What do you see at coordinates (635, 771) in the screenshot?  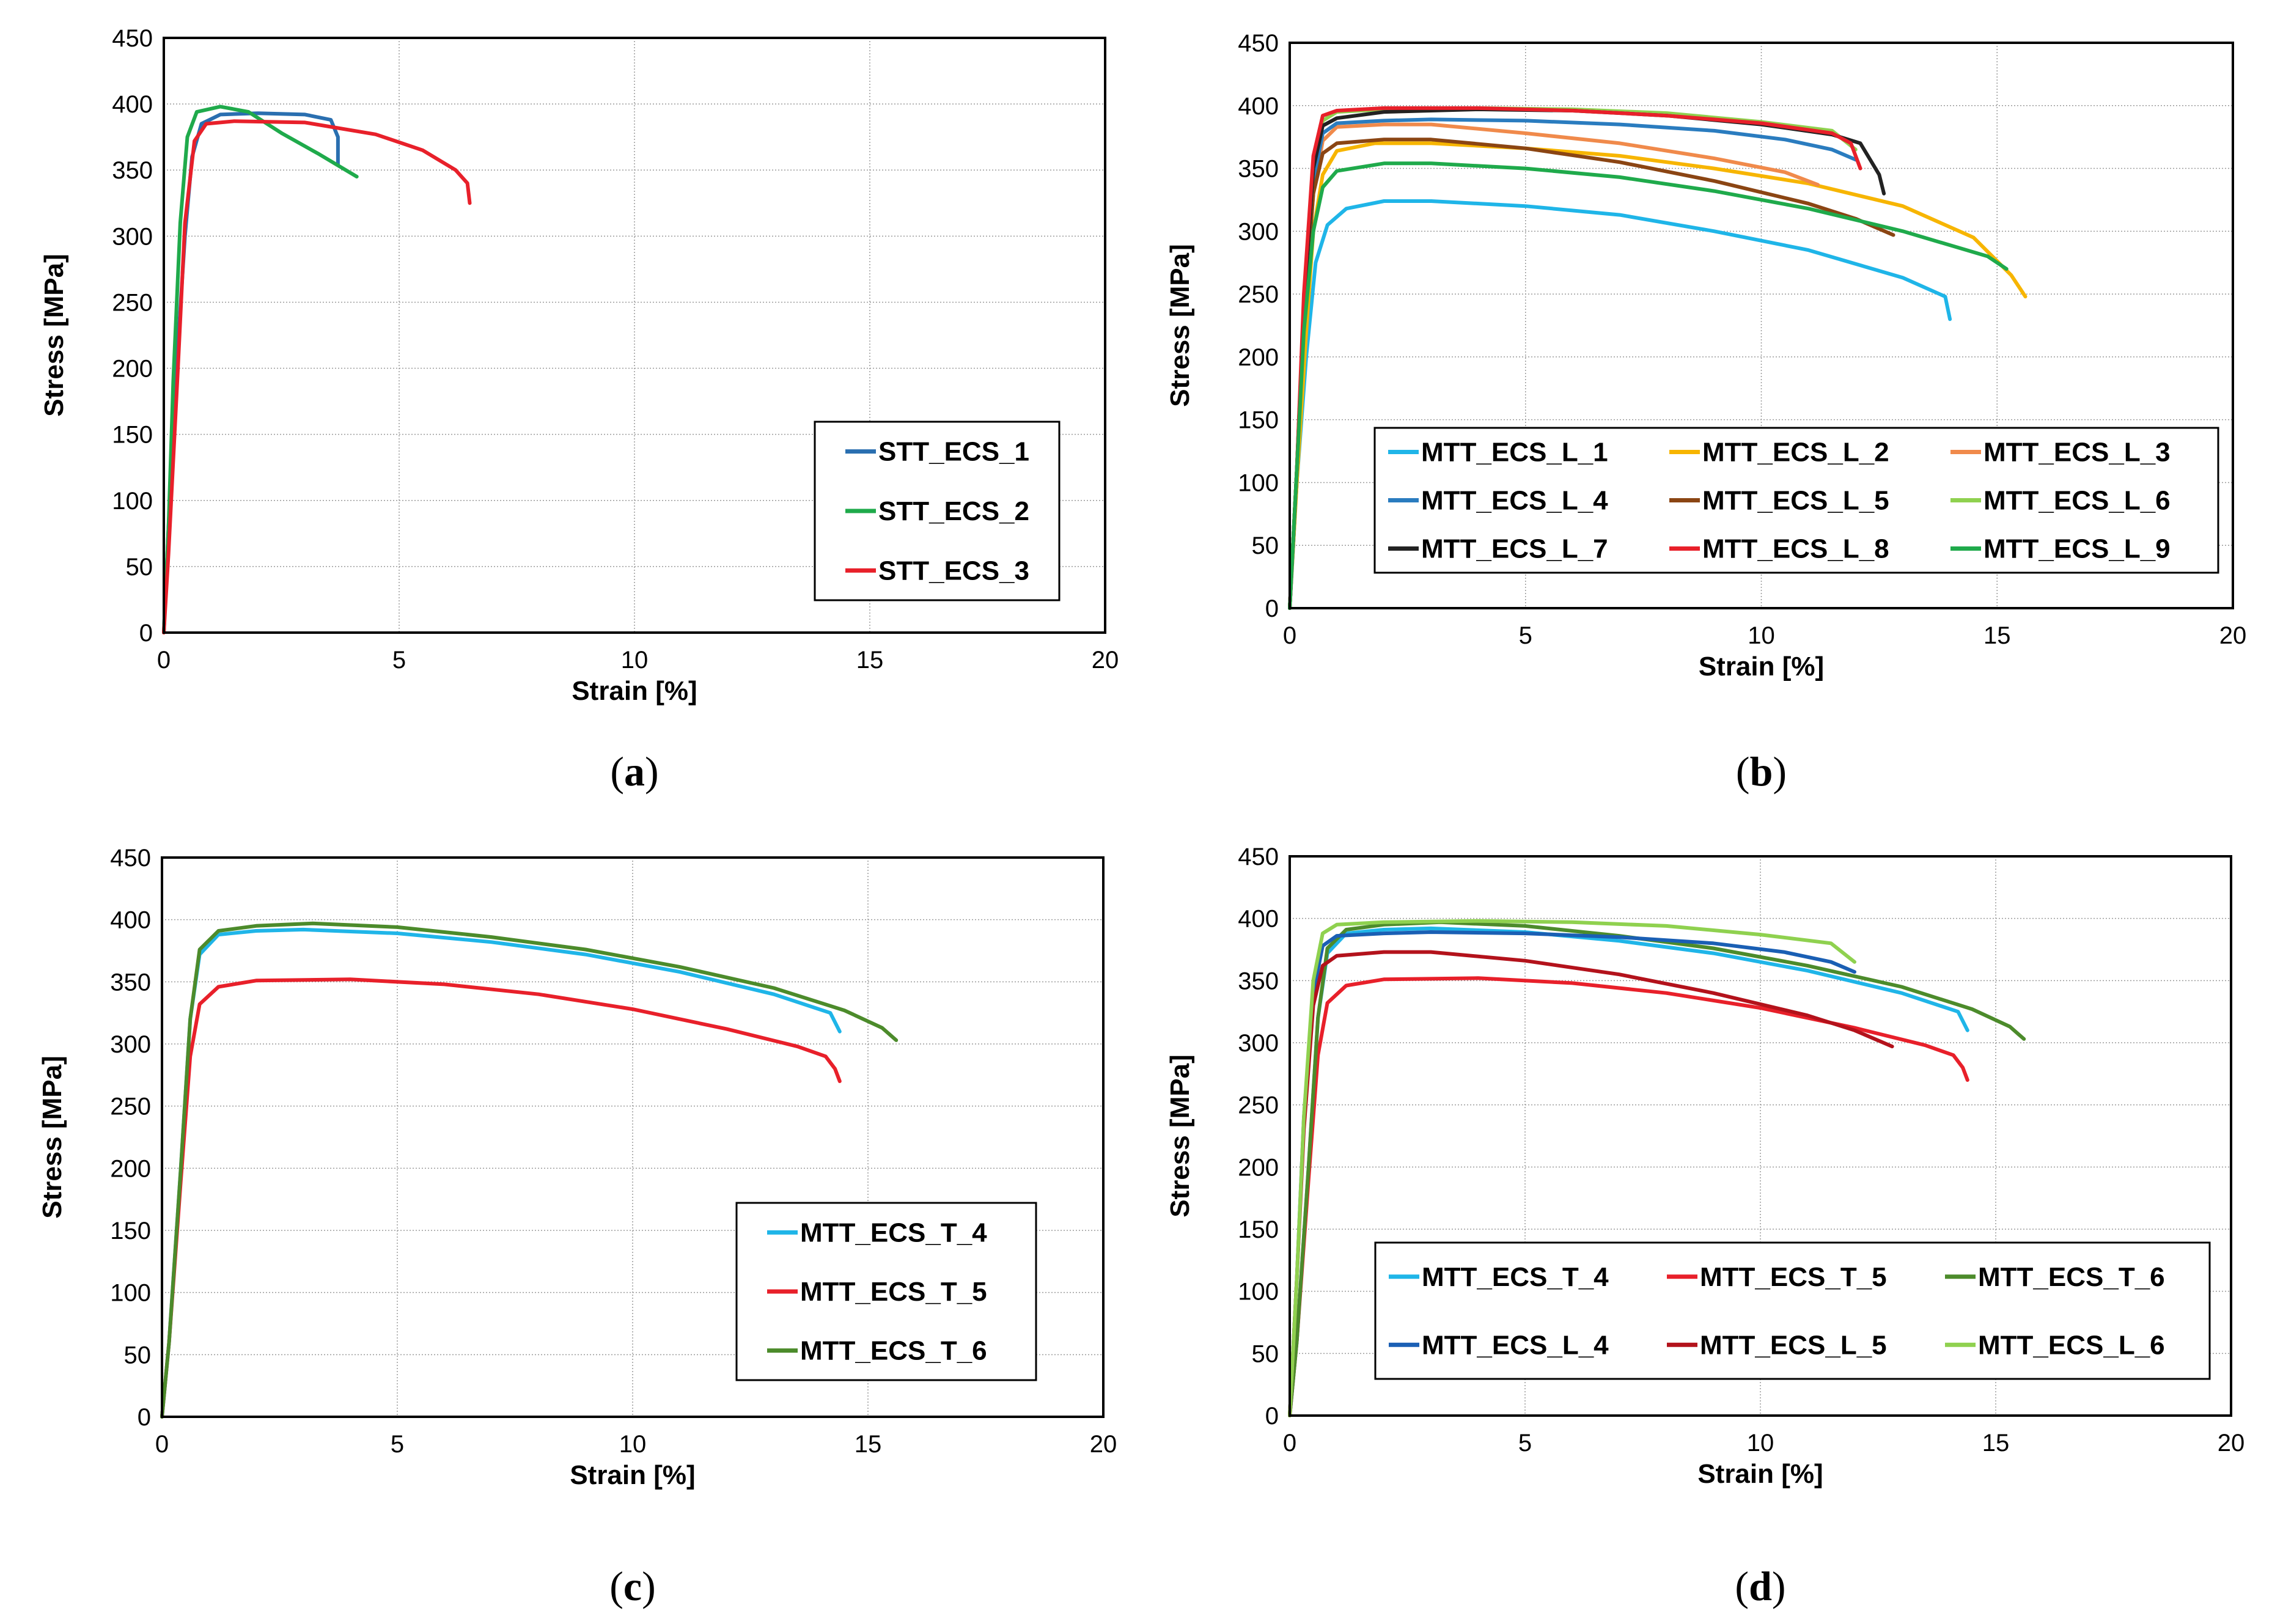 I see `caption-letter: a` at bounding box center [635, 771].